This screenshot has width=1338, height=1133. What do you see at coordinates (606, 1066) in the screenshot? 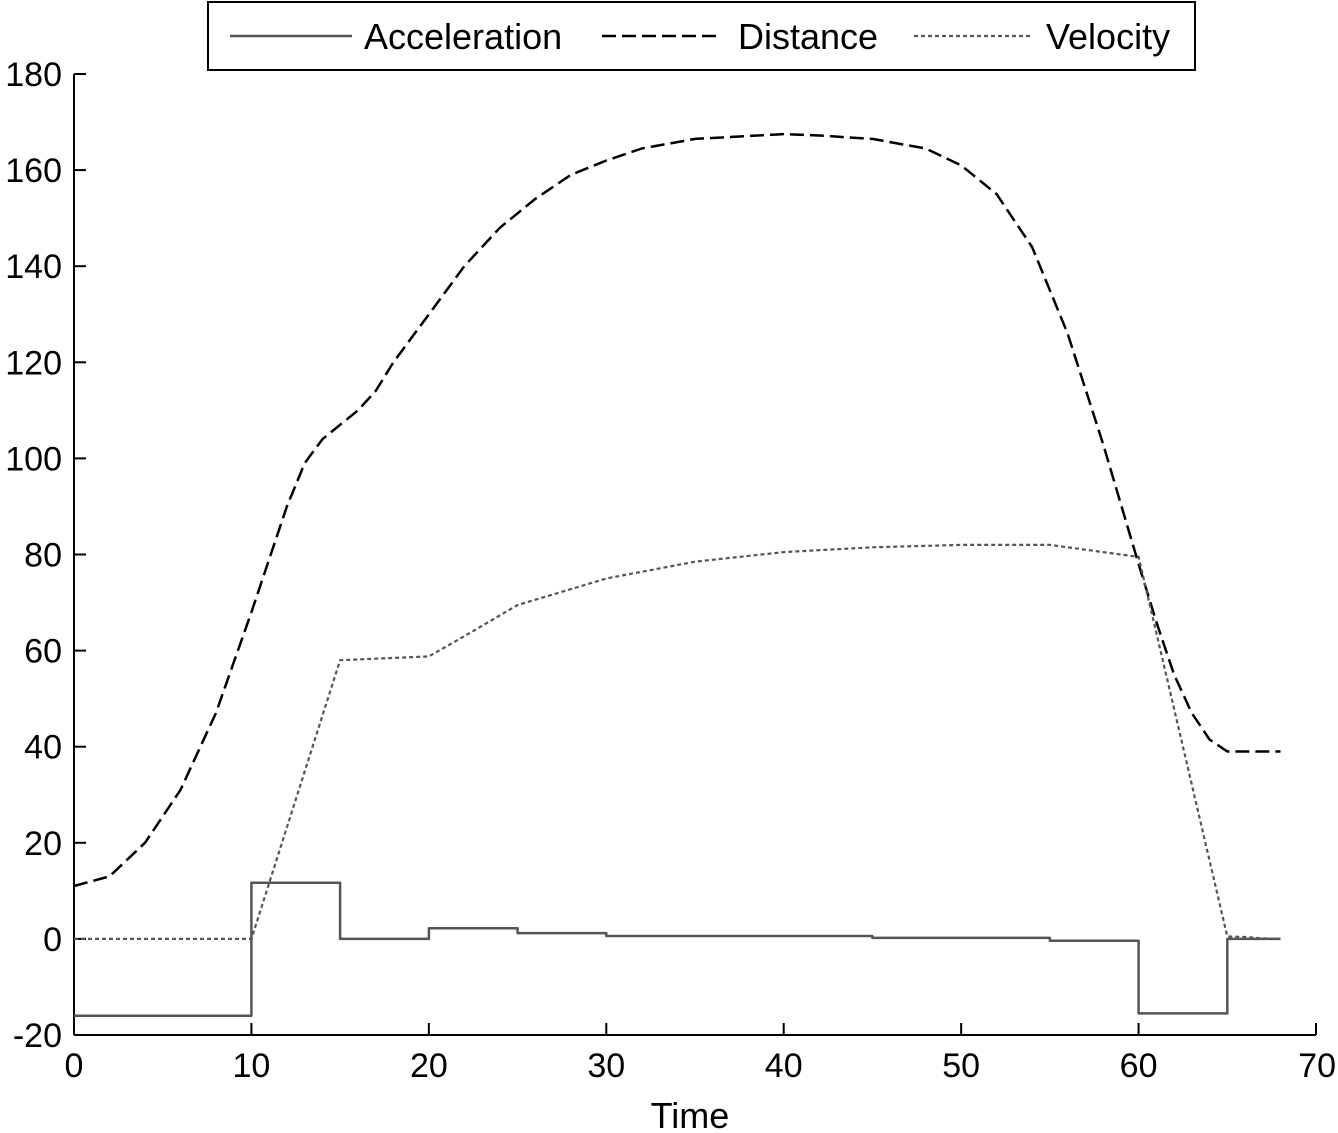
I see `x-tick-label: 30` at bounding box center [606, 1066].